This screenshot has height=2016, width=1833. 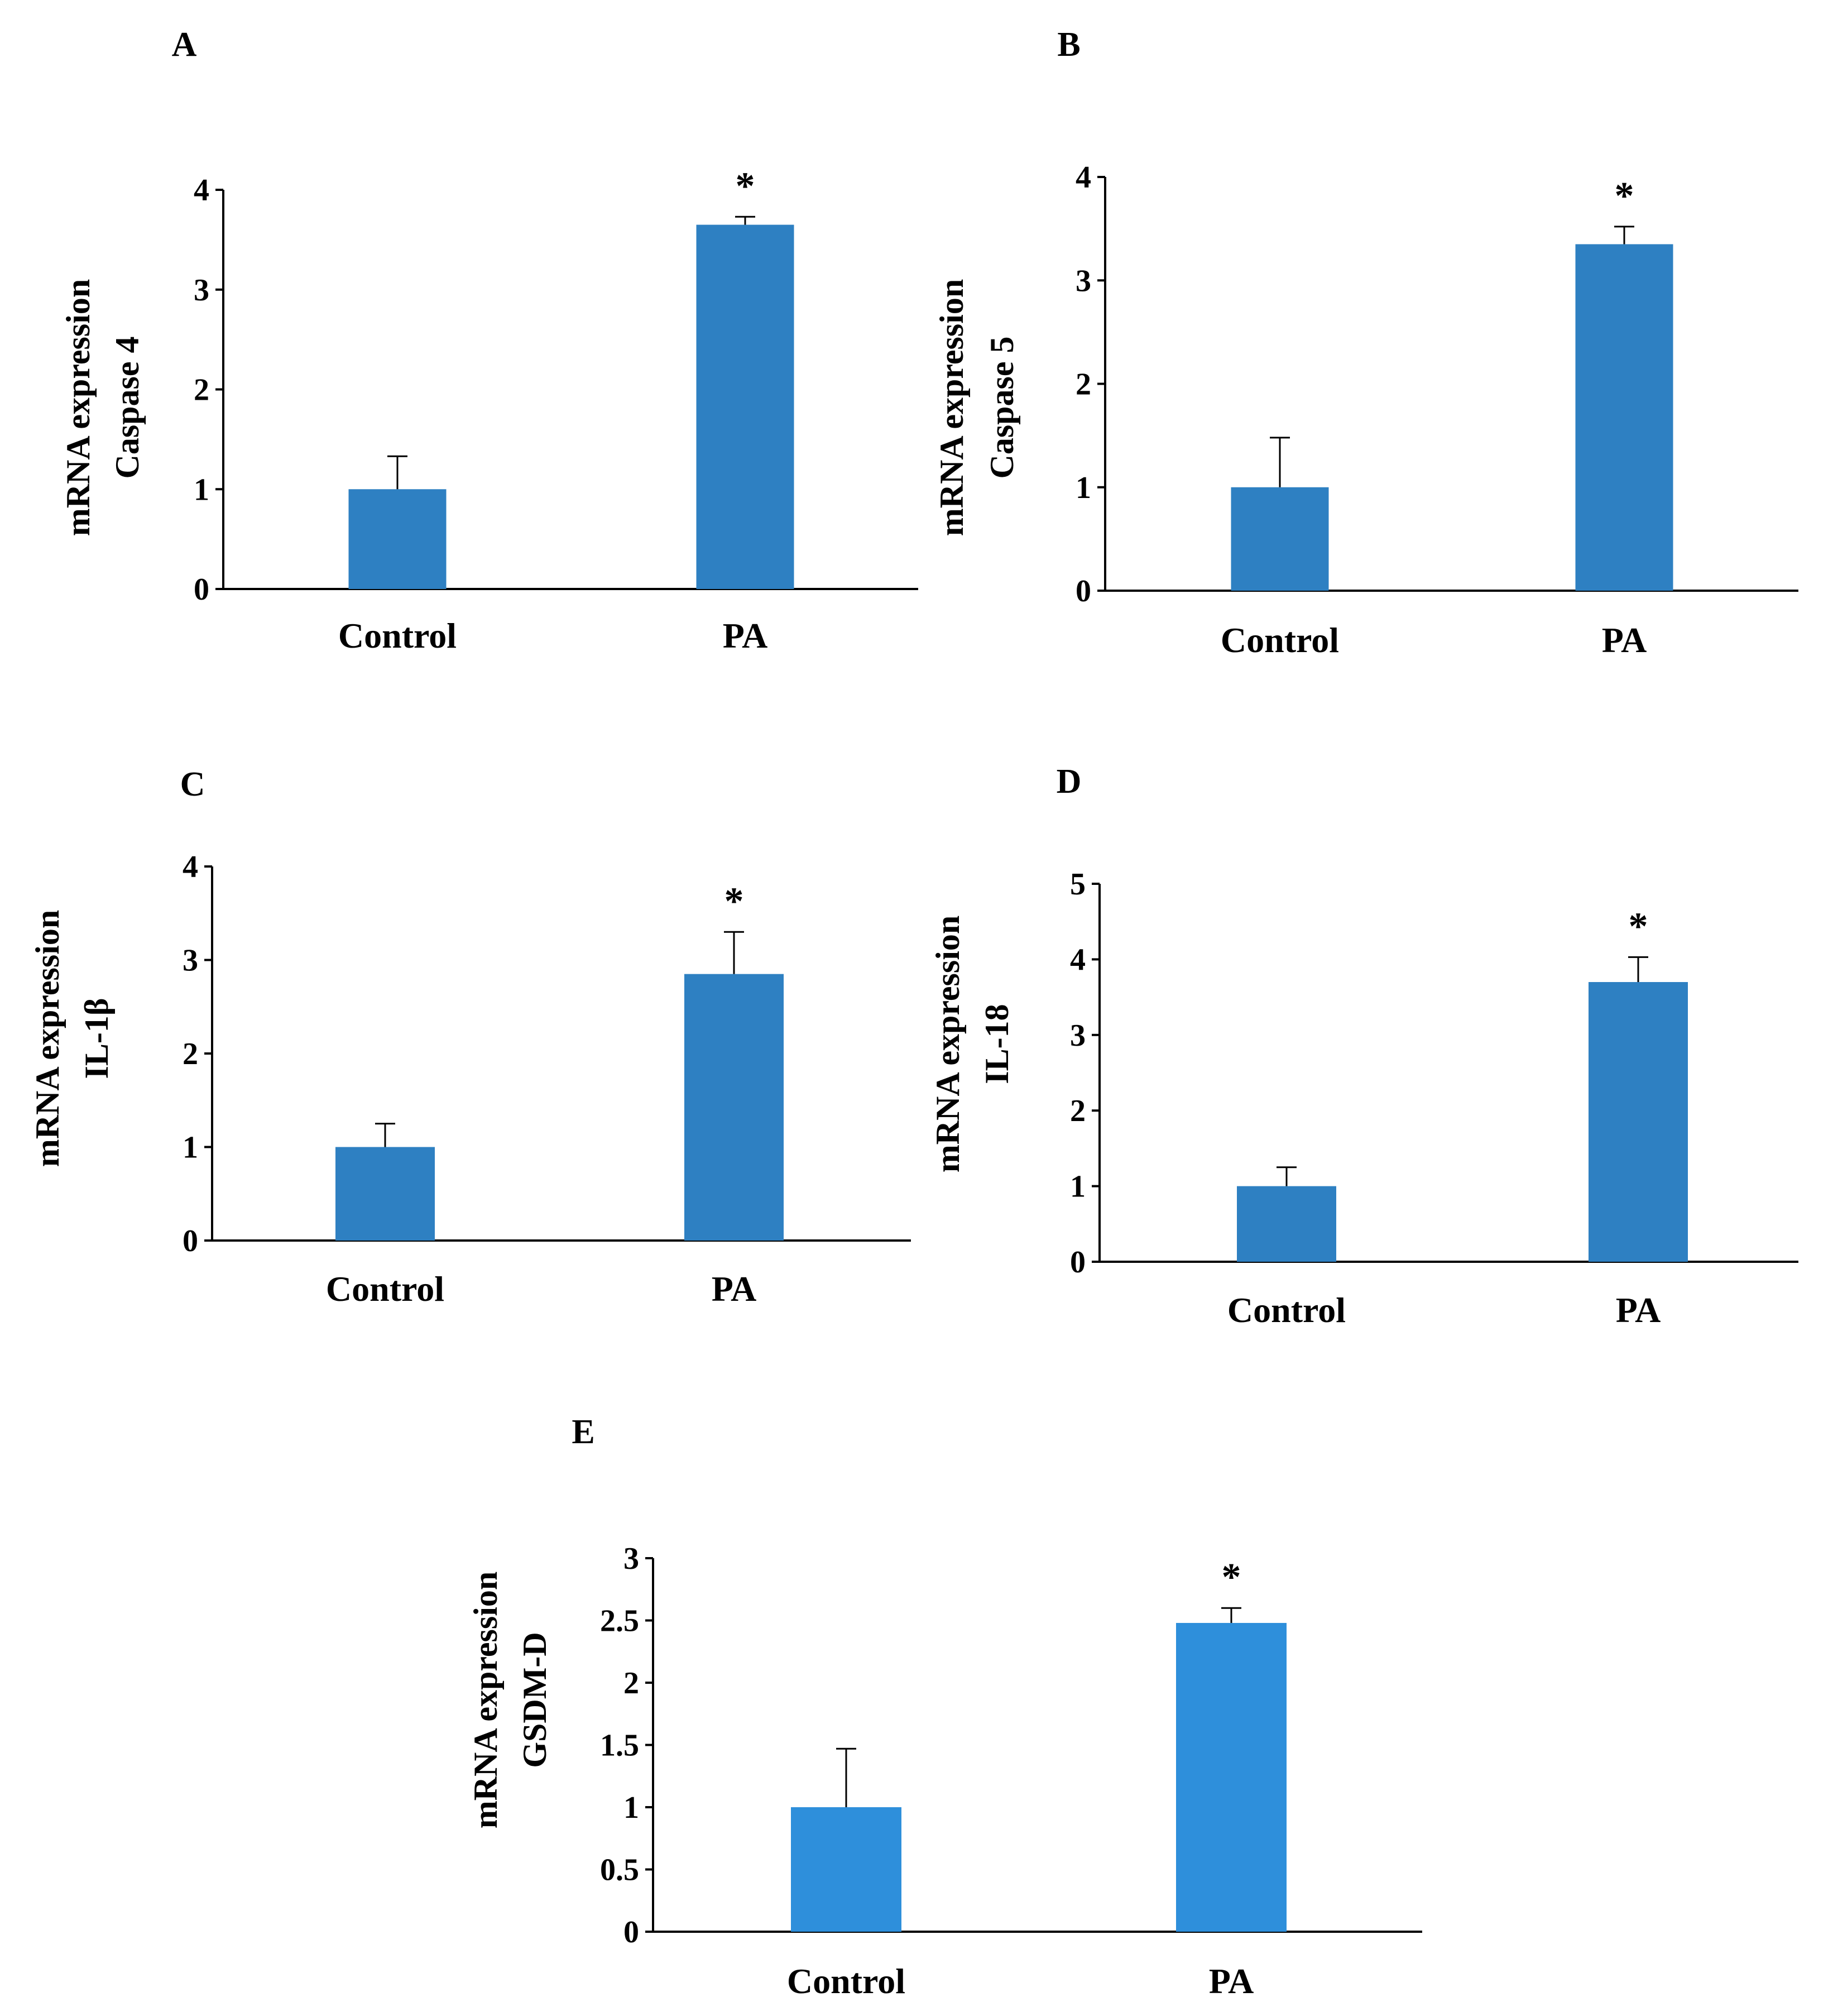 What do you see at coordinates (184, 45) in the screenshot?
I see `panel-letter-a: A` at bounding box center [184, 45].